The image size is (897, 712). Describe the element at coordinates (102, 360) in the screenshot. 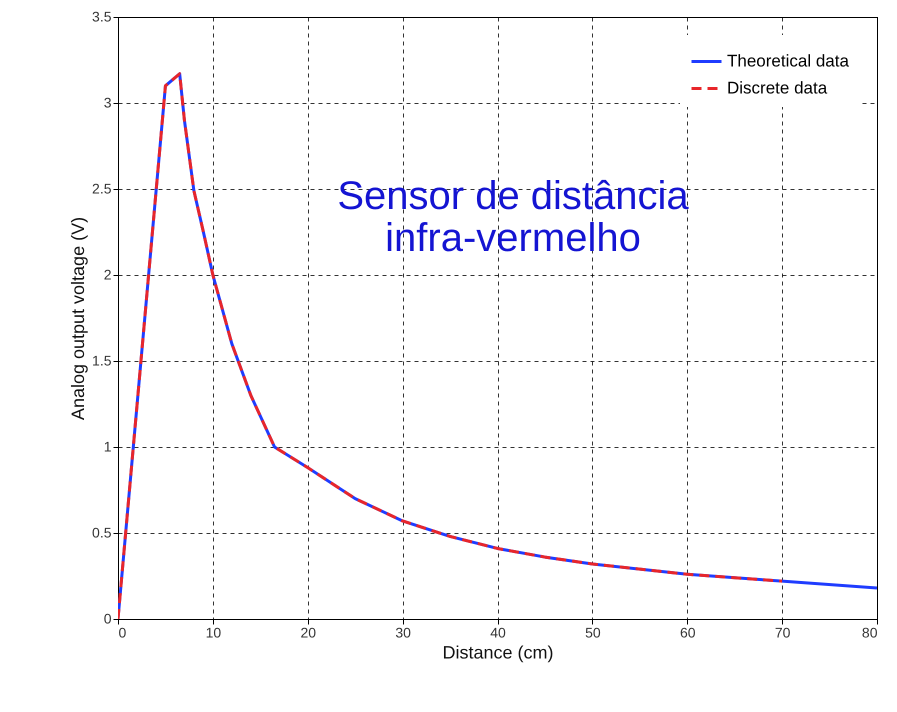

I see `y-tick-label: 1.5` at that location.